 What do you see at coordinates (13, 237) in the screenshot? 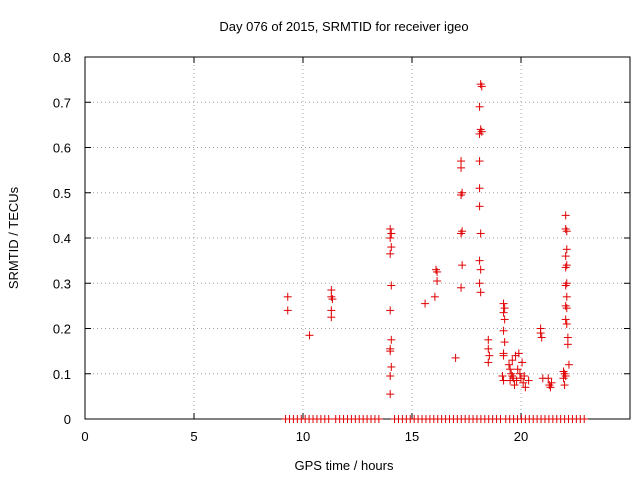
I see `y-axis-label: SRMTID / TECUs` at bounding box center [13, 237].